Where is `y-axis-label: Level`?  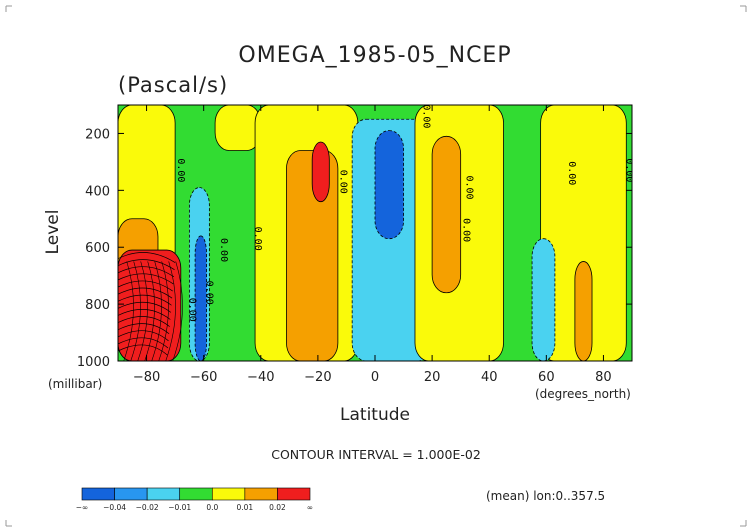 y-axis-label: Level is located at coordinates (53, 232).